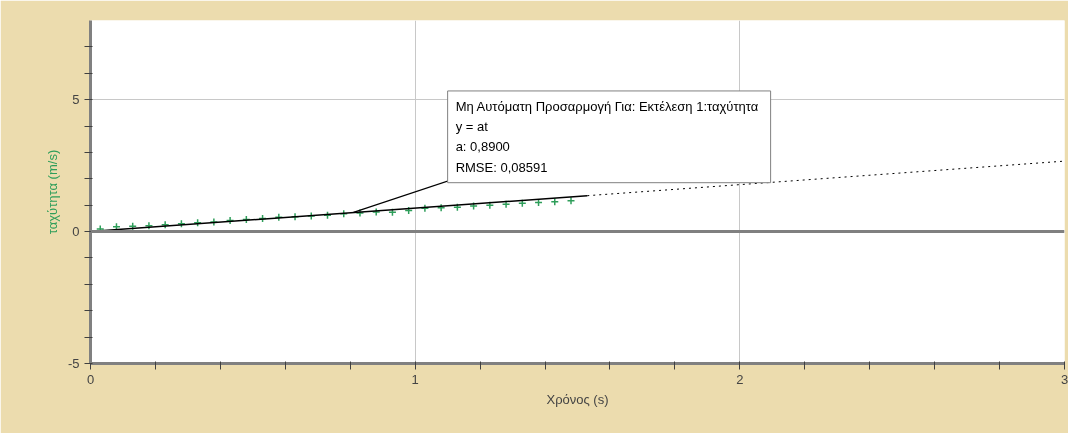 This screenshot has width=1068, height=433. What do you see at coordinates (52, 192) in the screenshot?
I see `y-axis-title: ταχύτητα (m/s)` at bounding box center [52, 192].